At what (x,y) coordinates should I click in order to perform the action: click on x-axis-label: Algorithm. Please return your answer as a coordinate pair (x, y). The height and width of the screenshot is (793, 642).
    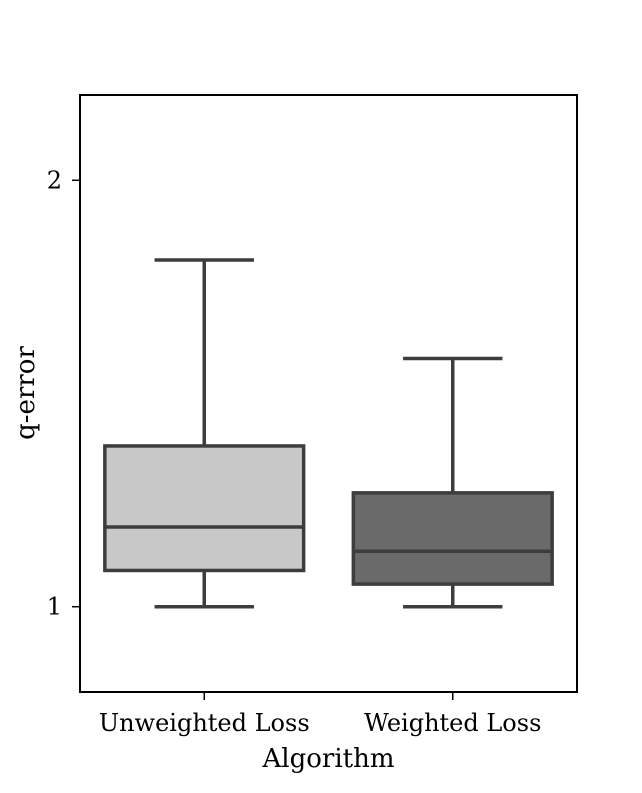
    Looking at the image, I should click on (328, 759).